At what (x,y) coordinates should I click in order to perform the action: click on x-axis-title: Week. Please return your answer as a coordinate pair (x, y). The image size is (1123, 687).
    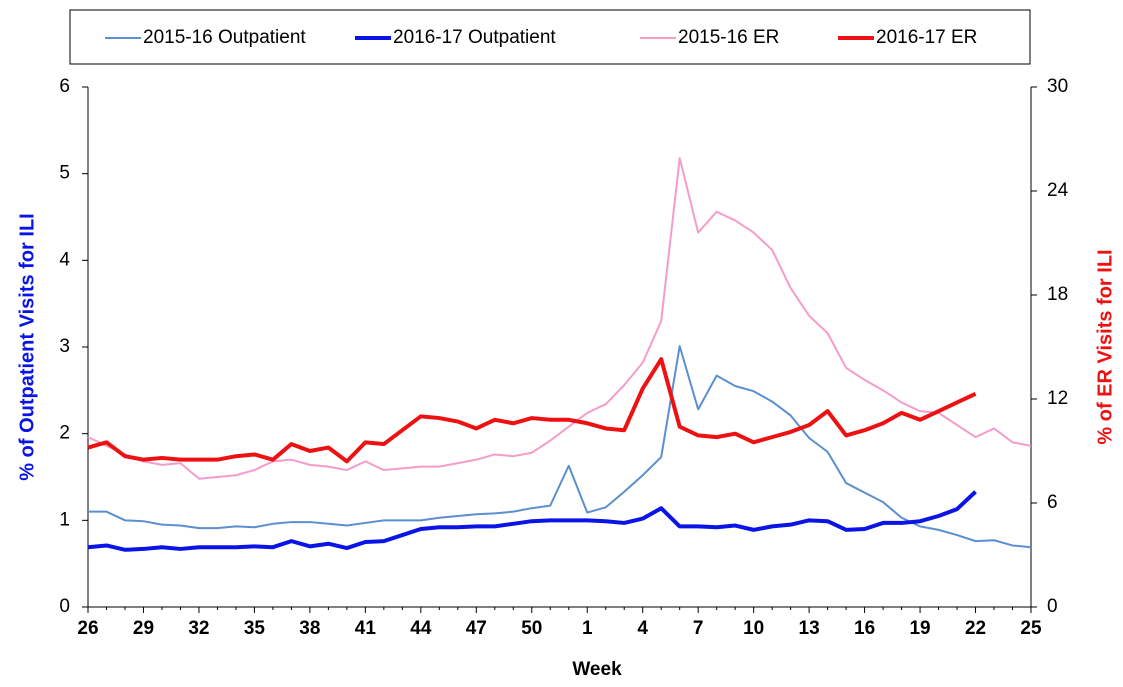
    Looking at the image, I should click on (597, 669).